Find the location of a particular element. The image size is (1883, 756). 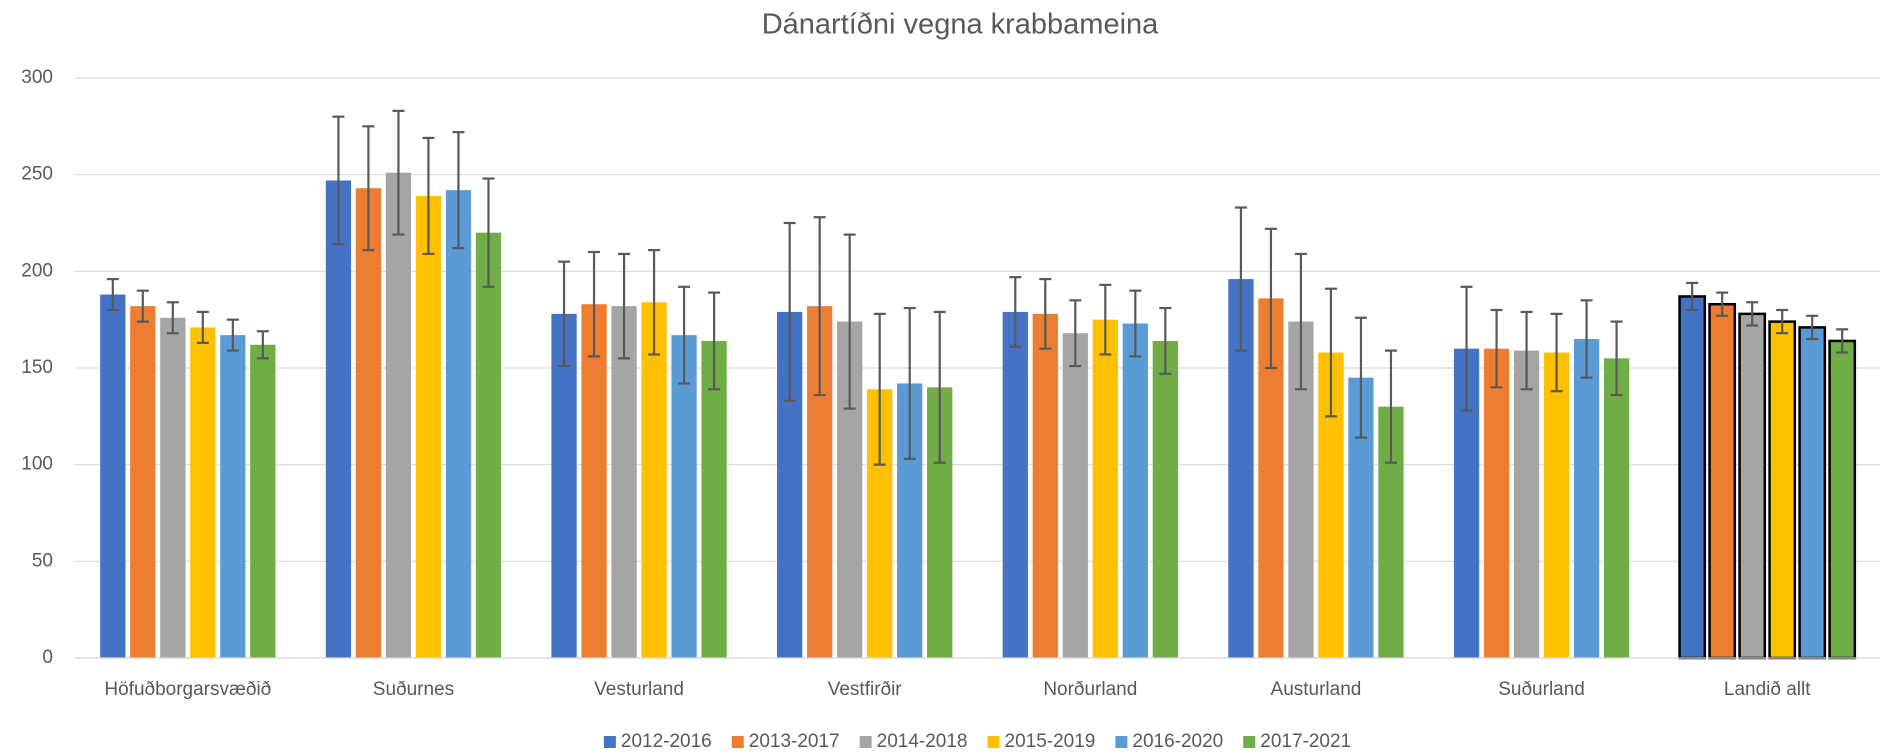

x-tick-label: Höfuðborgarsvæðið is located at coordinates (187, 689).